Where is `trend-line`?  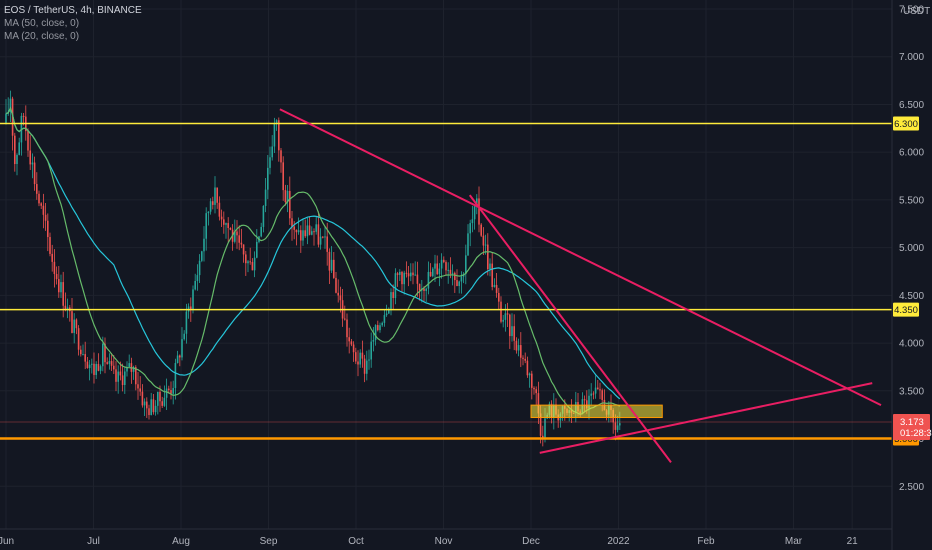
trend-line is located at coordinates (570, 328).